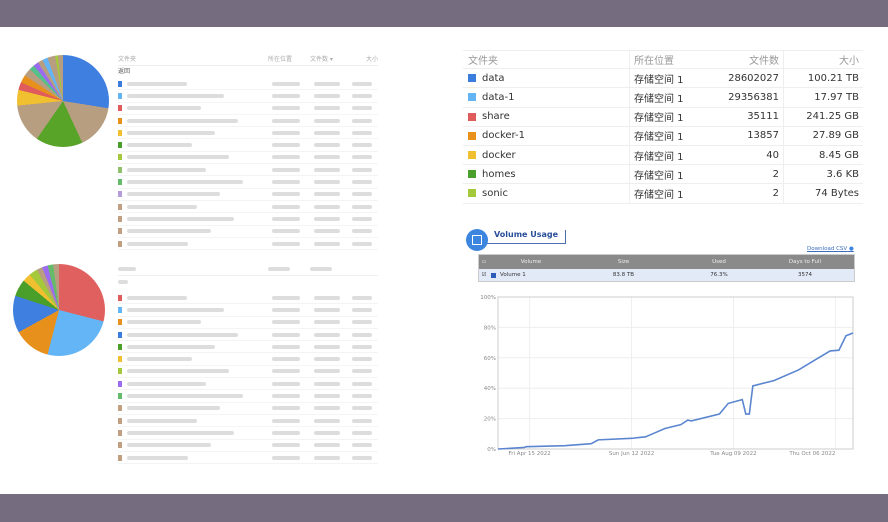 The height and width of the screenshot is (522, 888). I want to click on folder-name: data, so click(493, 78).